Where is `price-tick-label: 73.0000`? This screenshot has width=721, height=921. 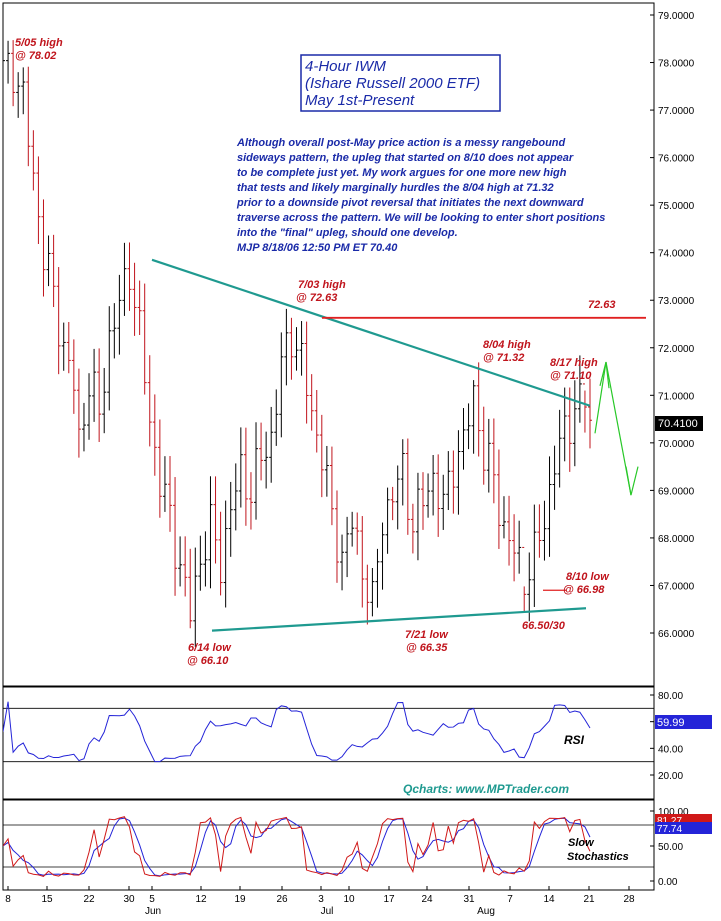 price-tick-label: 73.0000 is located at coordinates (676, 301).